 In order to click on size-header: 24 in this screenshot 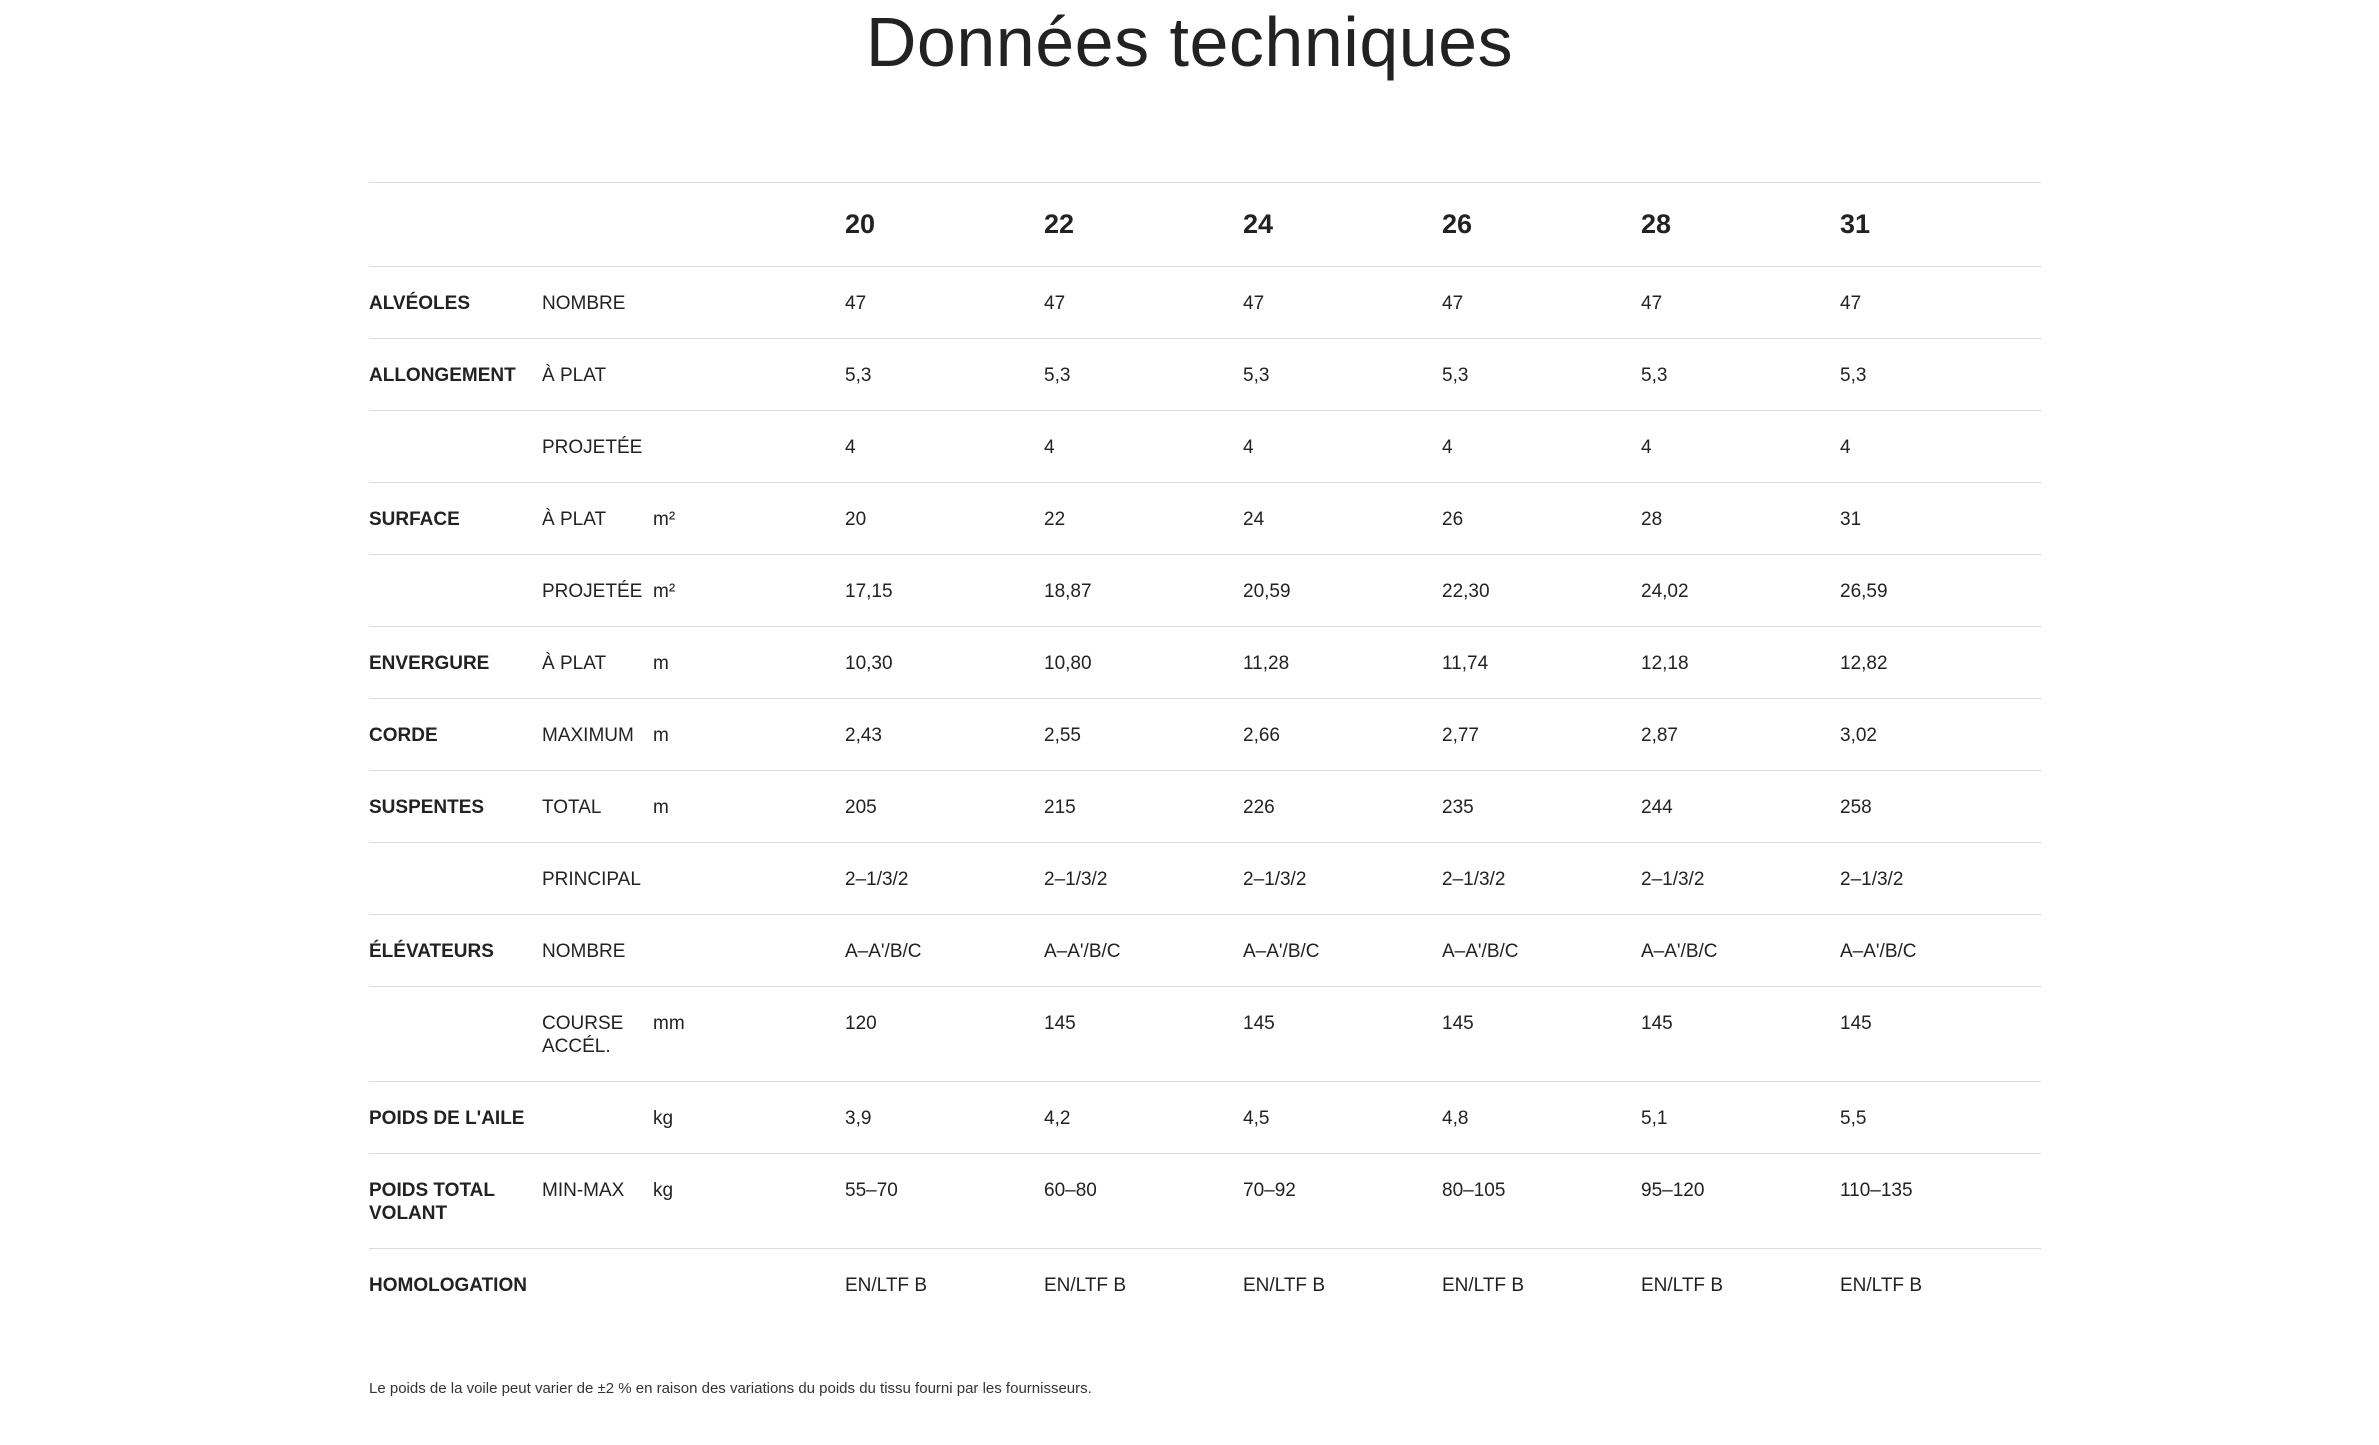, I will do `click(1342, 224)`.